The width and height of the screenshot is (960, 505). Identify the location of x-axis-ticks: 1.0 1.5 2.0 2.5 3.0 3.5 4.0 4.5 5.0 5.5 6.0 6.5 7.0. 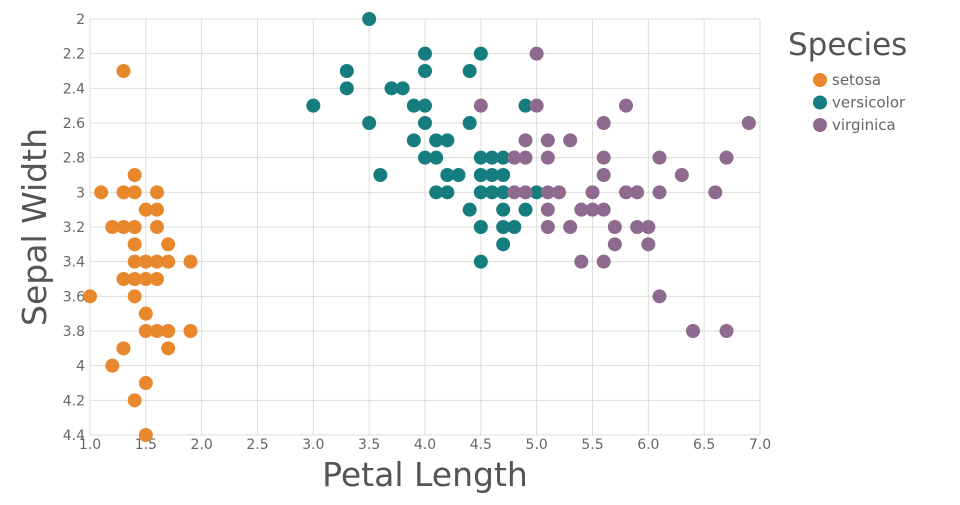
(425, 445).